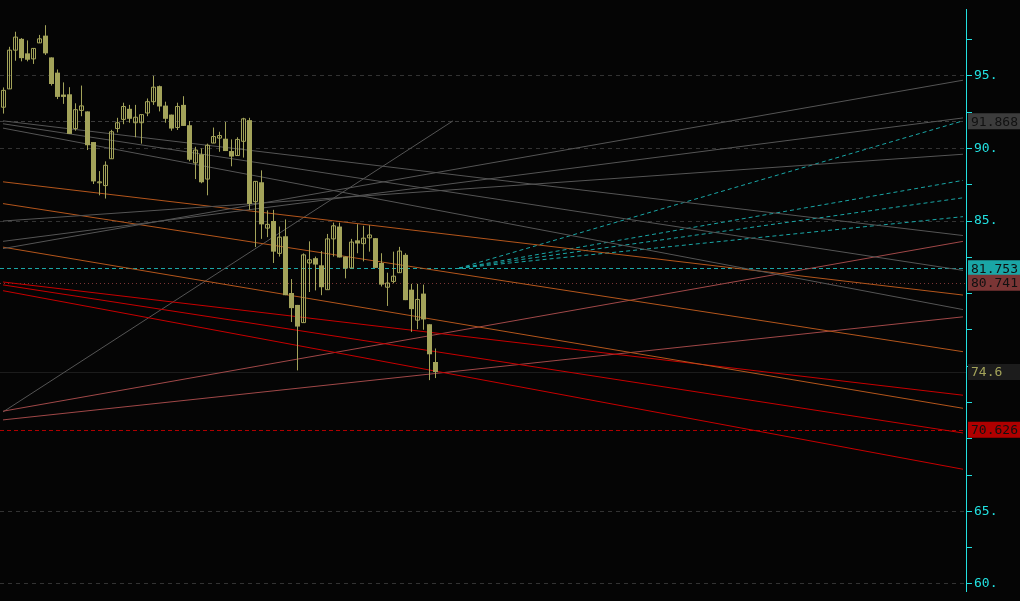 The image size is (1020, 601). Describe the element at coordinates (994, 283) in the screenshot. I see `ref-line-label: 80.741` at that location.